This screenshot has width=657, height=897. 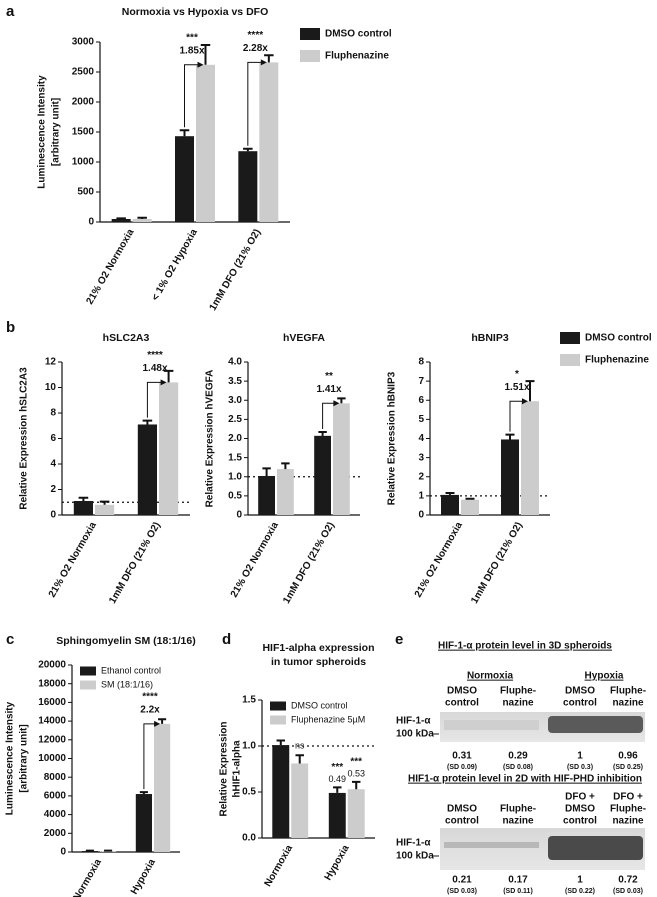 I want to click on y-axis-label: Relative Expression hBNIP3, so click(x=392, y=438).